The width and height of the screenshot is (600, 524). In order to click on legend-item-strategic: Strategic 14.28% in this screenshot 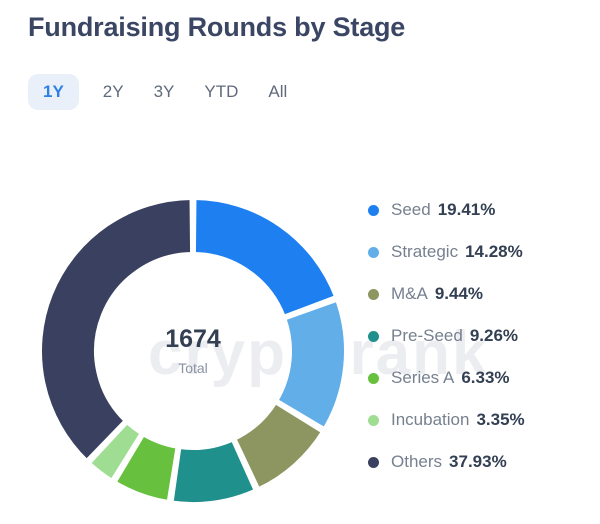, I will do `click(446, 252)`.